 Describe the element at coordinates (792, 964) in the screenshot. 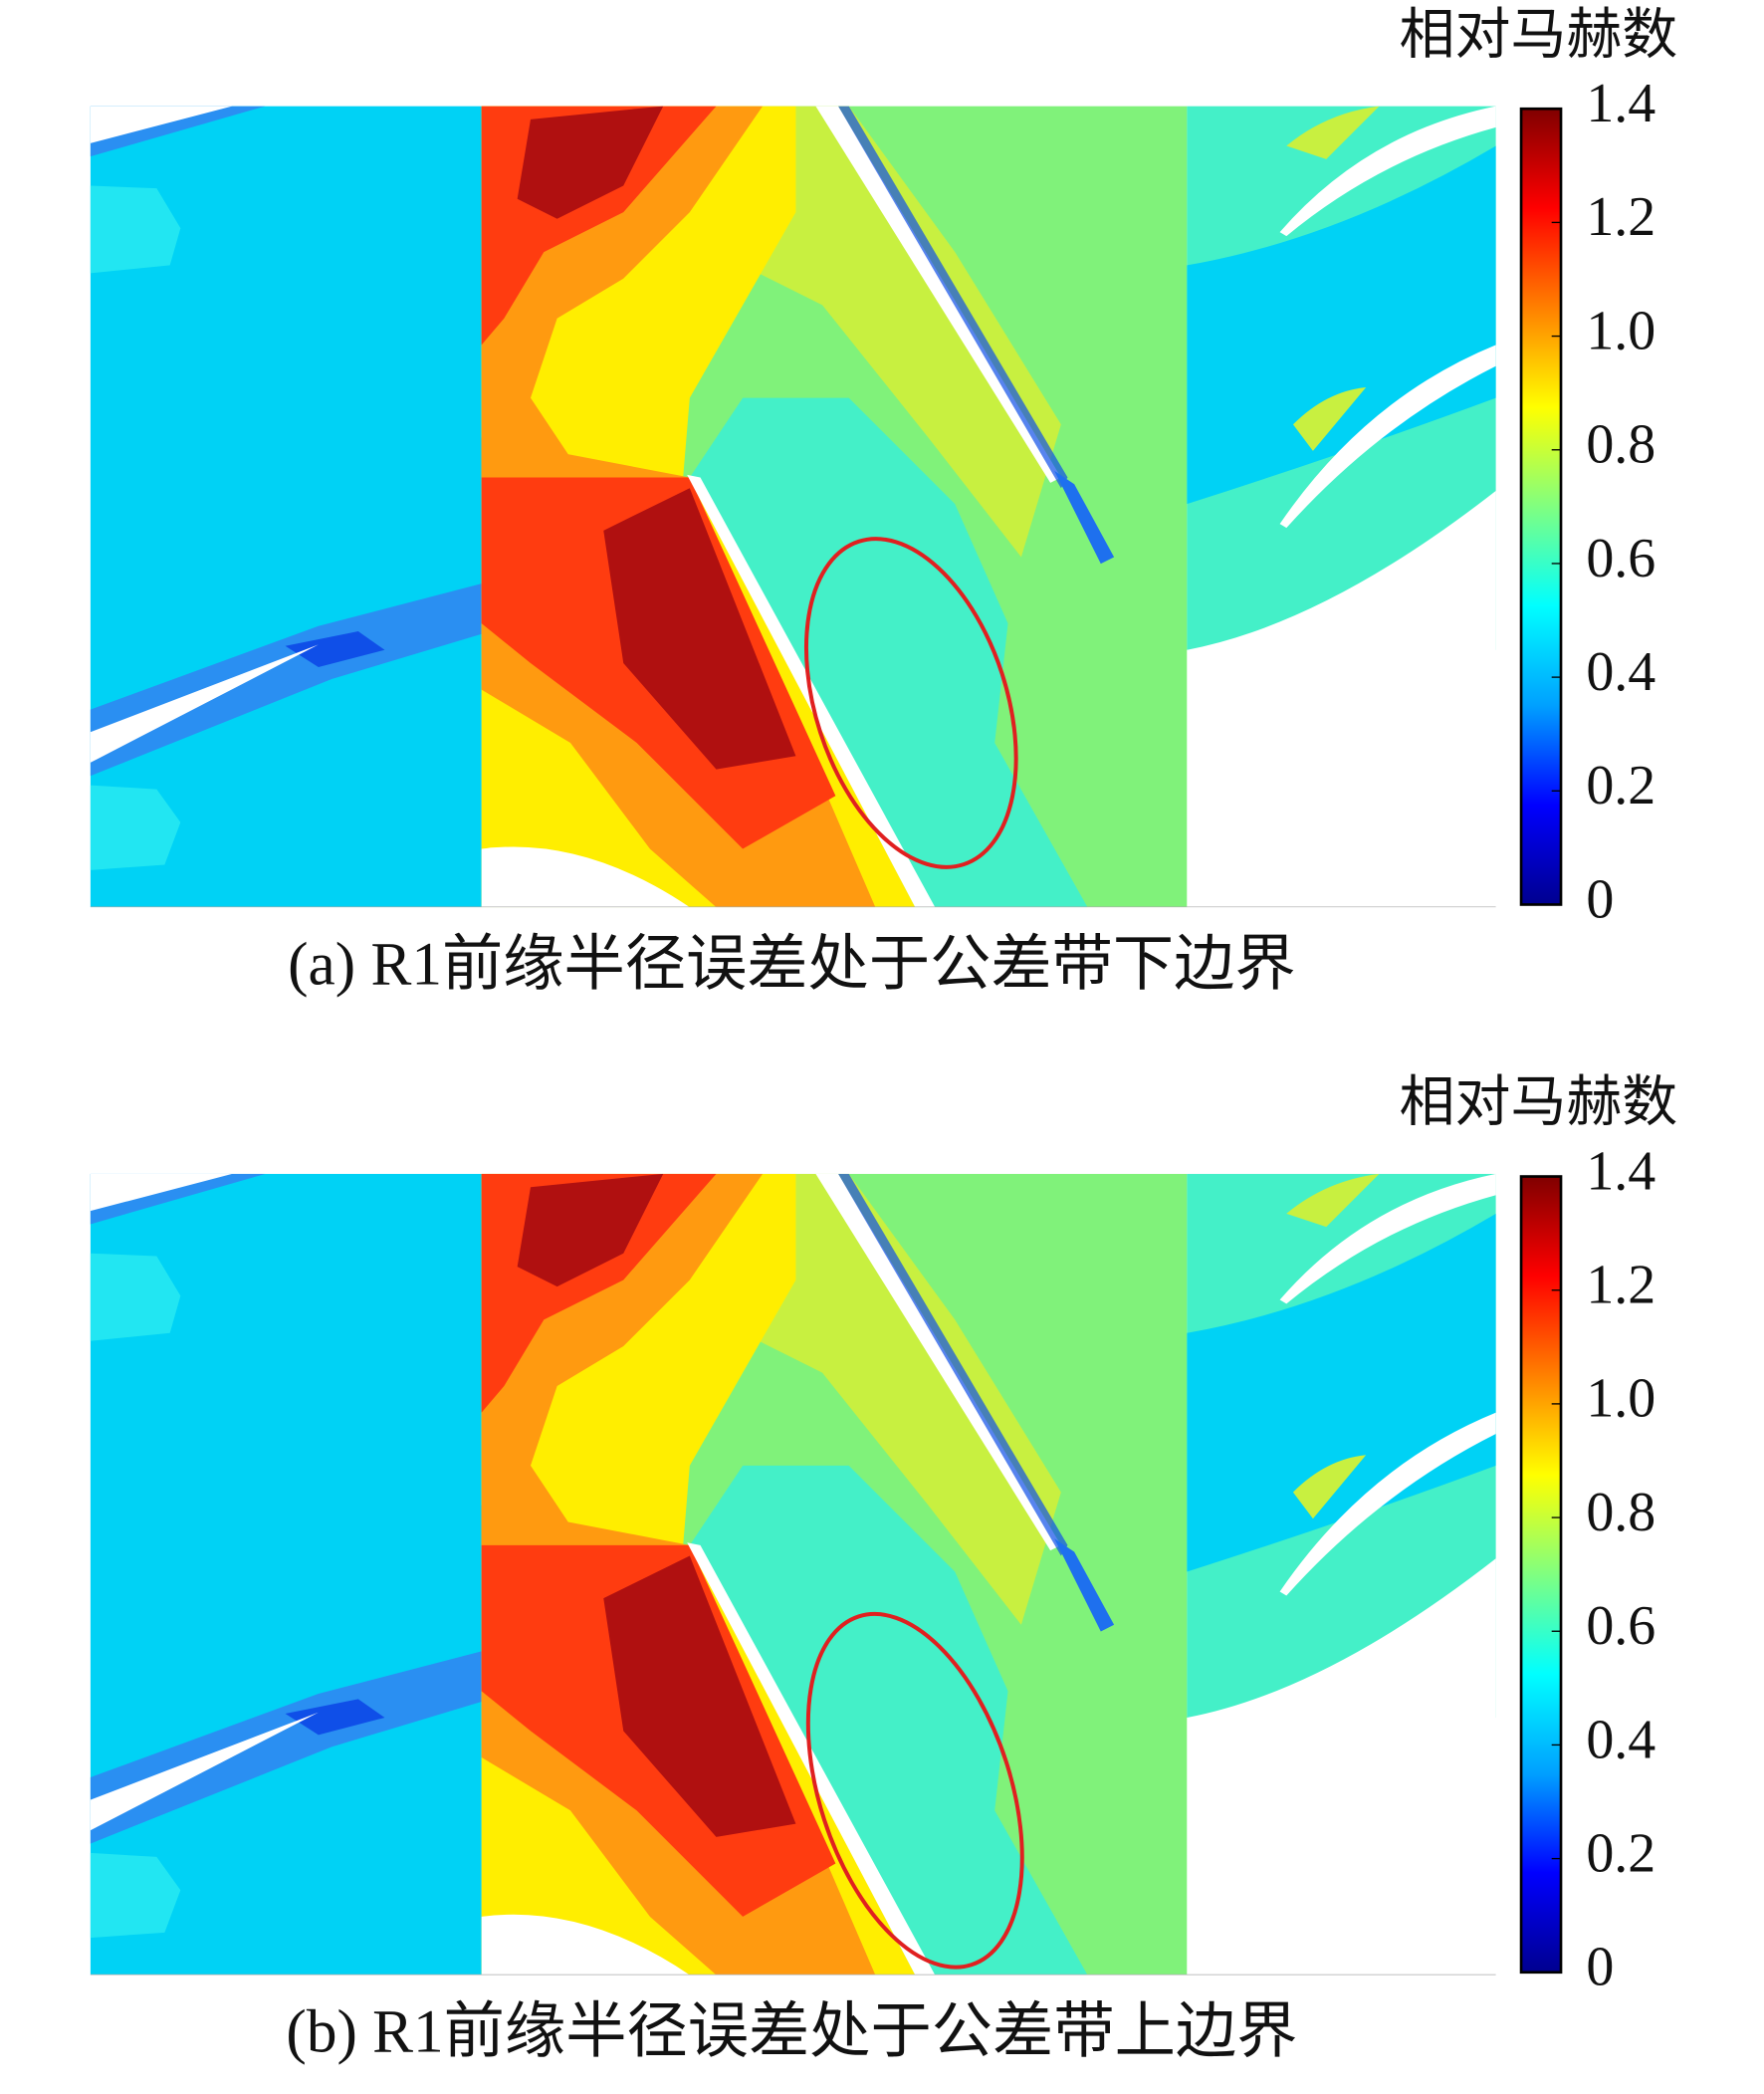

I see `caption: (a) R1前缘半径误差处于公差带下边界` at that location.